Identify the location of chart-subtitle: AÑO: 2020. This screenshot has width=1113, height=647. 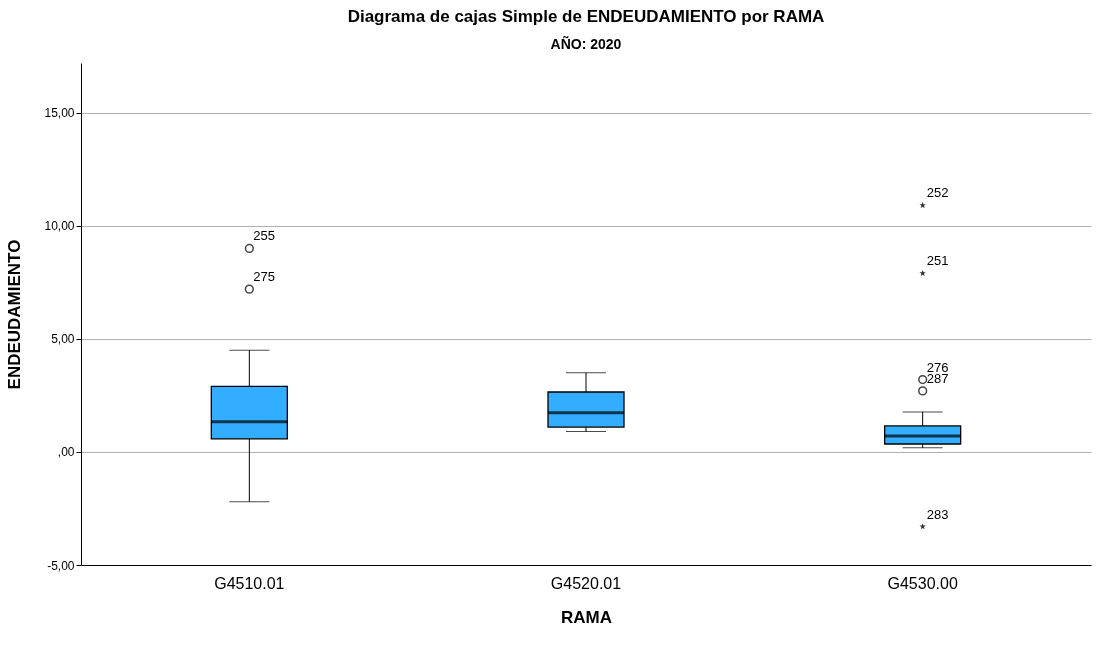
(586, 43).